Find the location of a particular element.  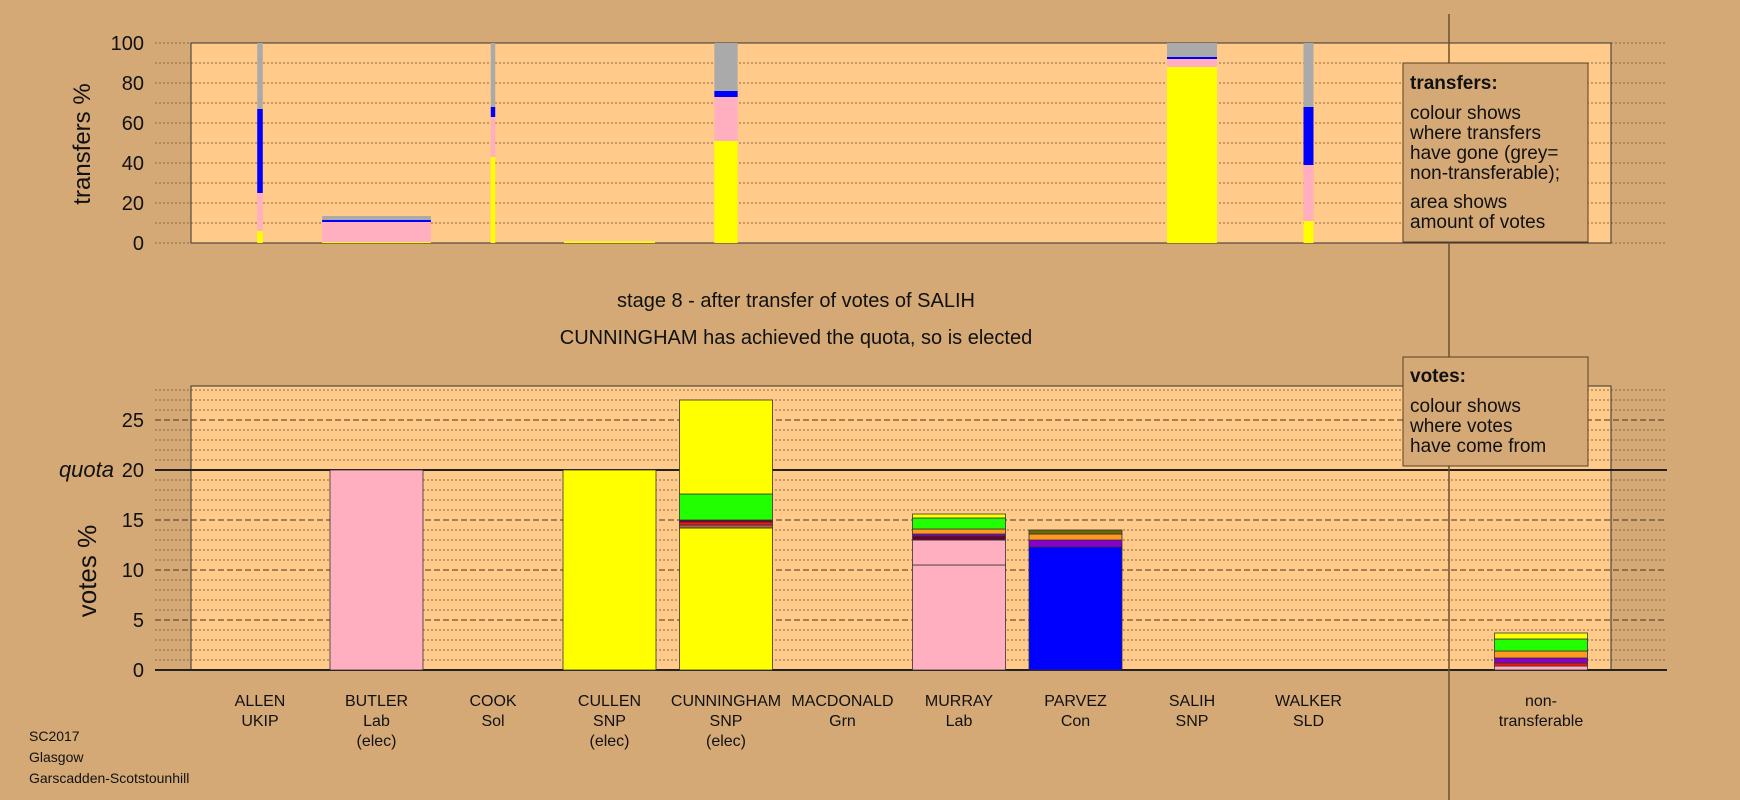

transfers-legend-box is located at coordinates (1495, 152).